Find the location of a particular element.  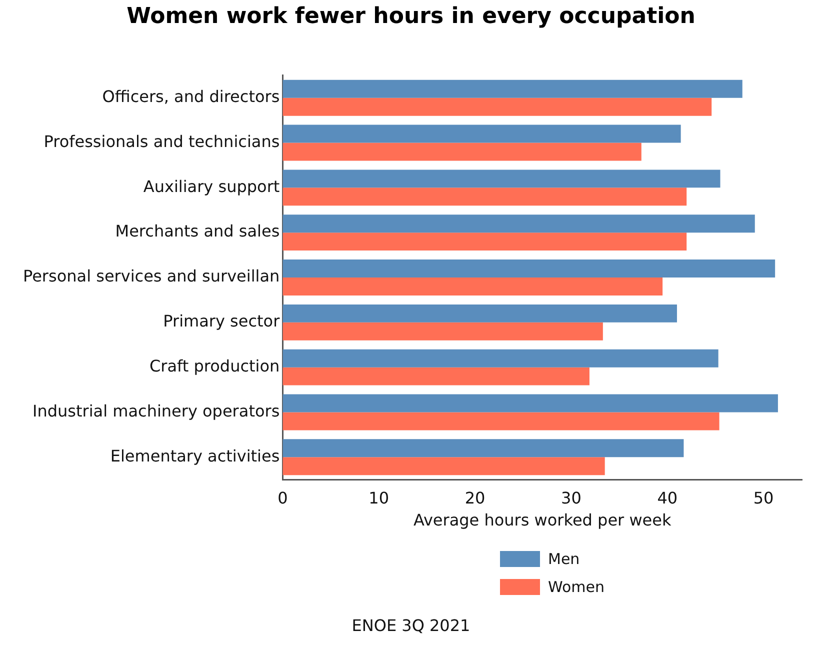

y-tick-label: Professionals and technicians is located at coordinates (162, 141).